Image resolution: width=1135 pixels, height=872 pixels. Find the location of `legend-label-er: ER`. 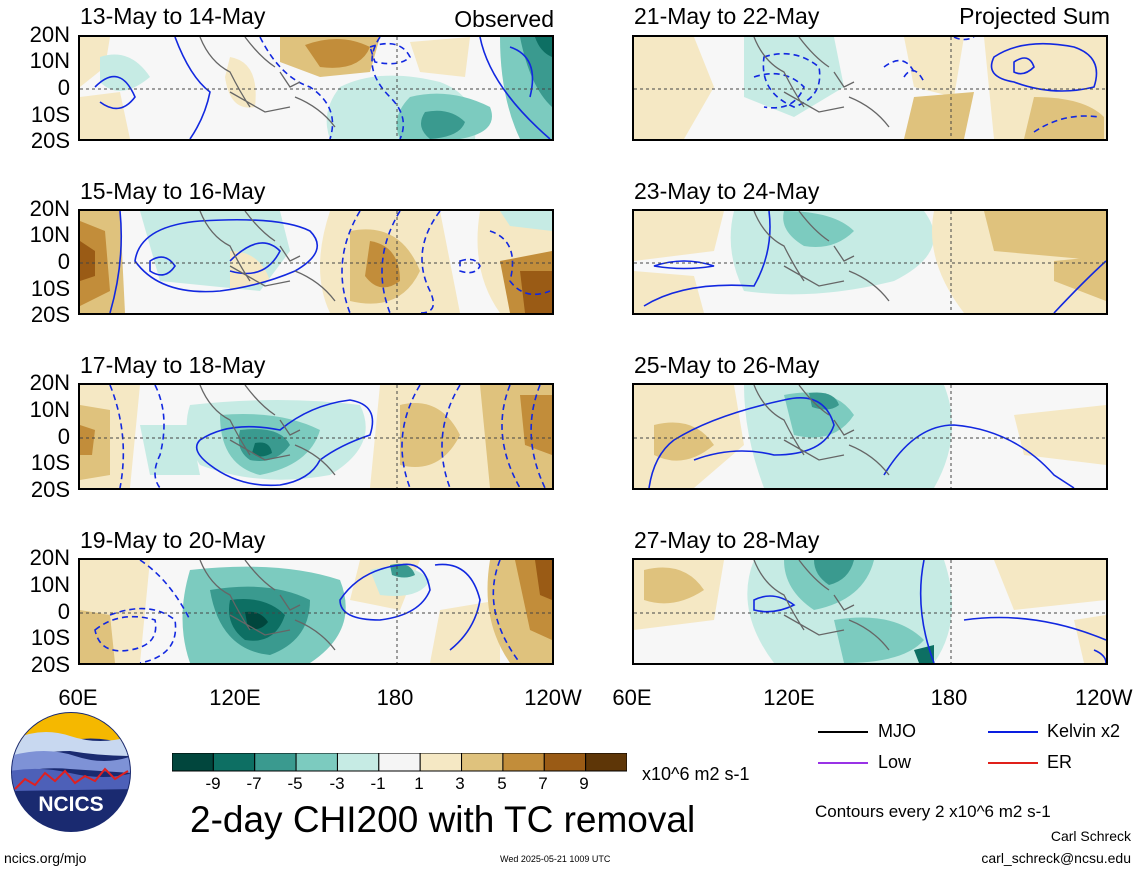

legend-label-er: ER is located at coordinates (1060, 762).